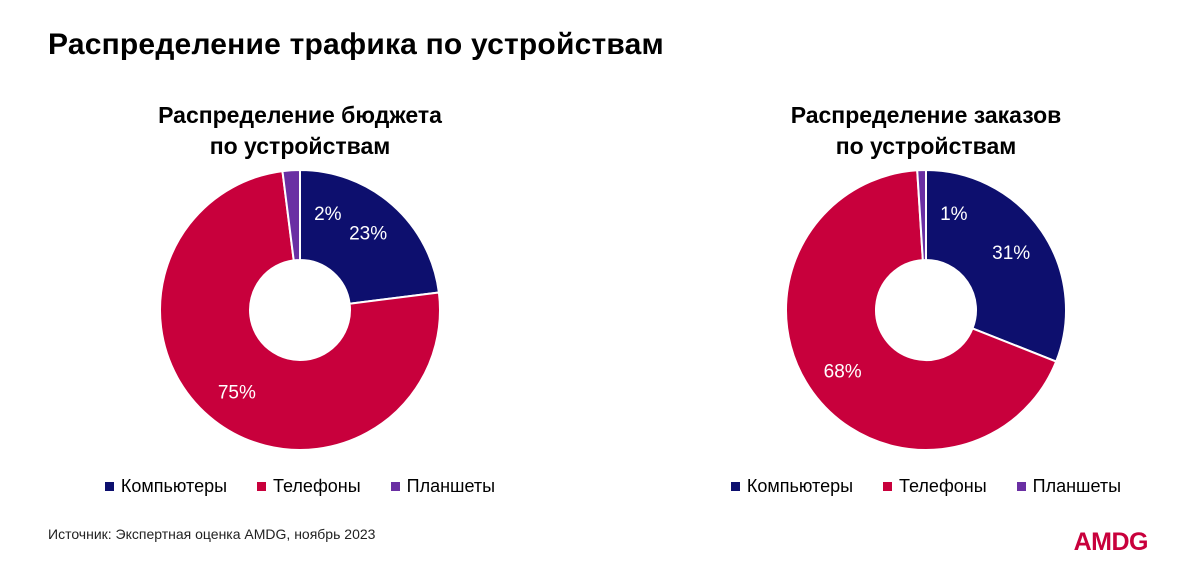  I want to click on slice-label-tablets: 1%, so click(954, 214).